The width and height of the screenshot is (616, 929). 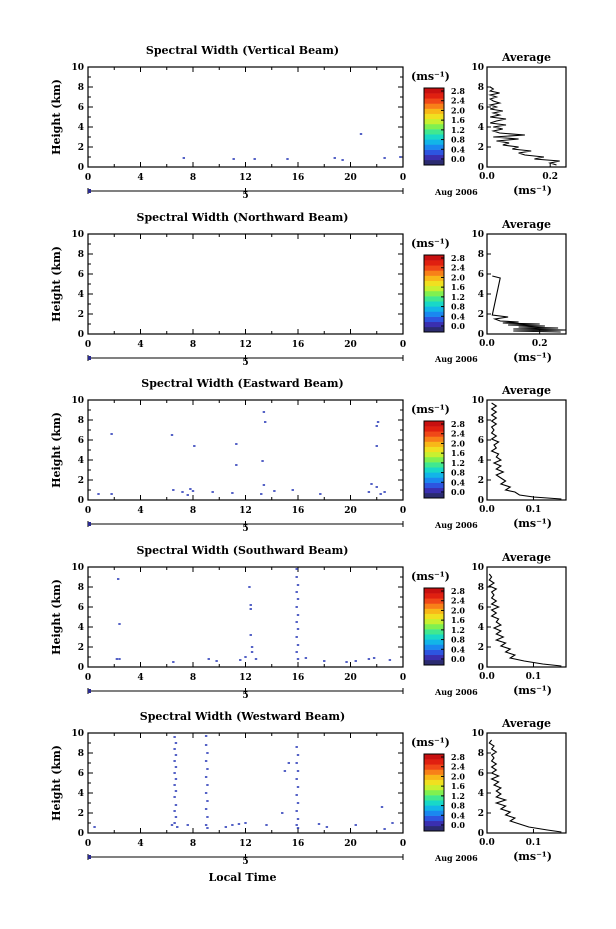 What do you see at coordinates (434, 792) in the screenshot?
I see `colorbar-frame` at bounding box center [434, 792].